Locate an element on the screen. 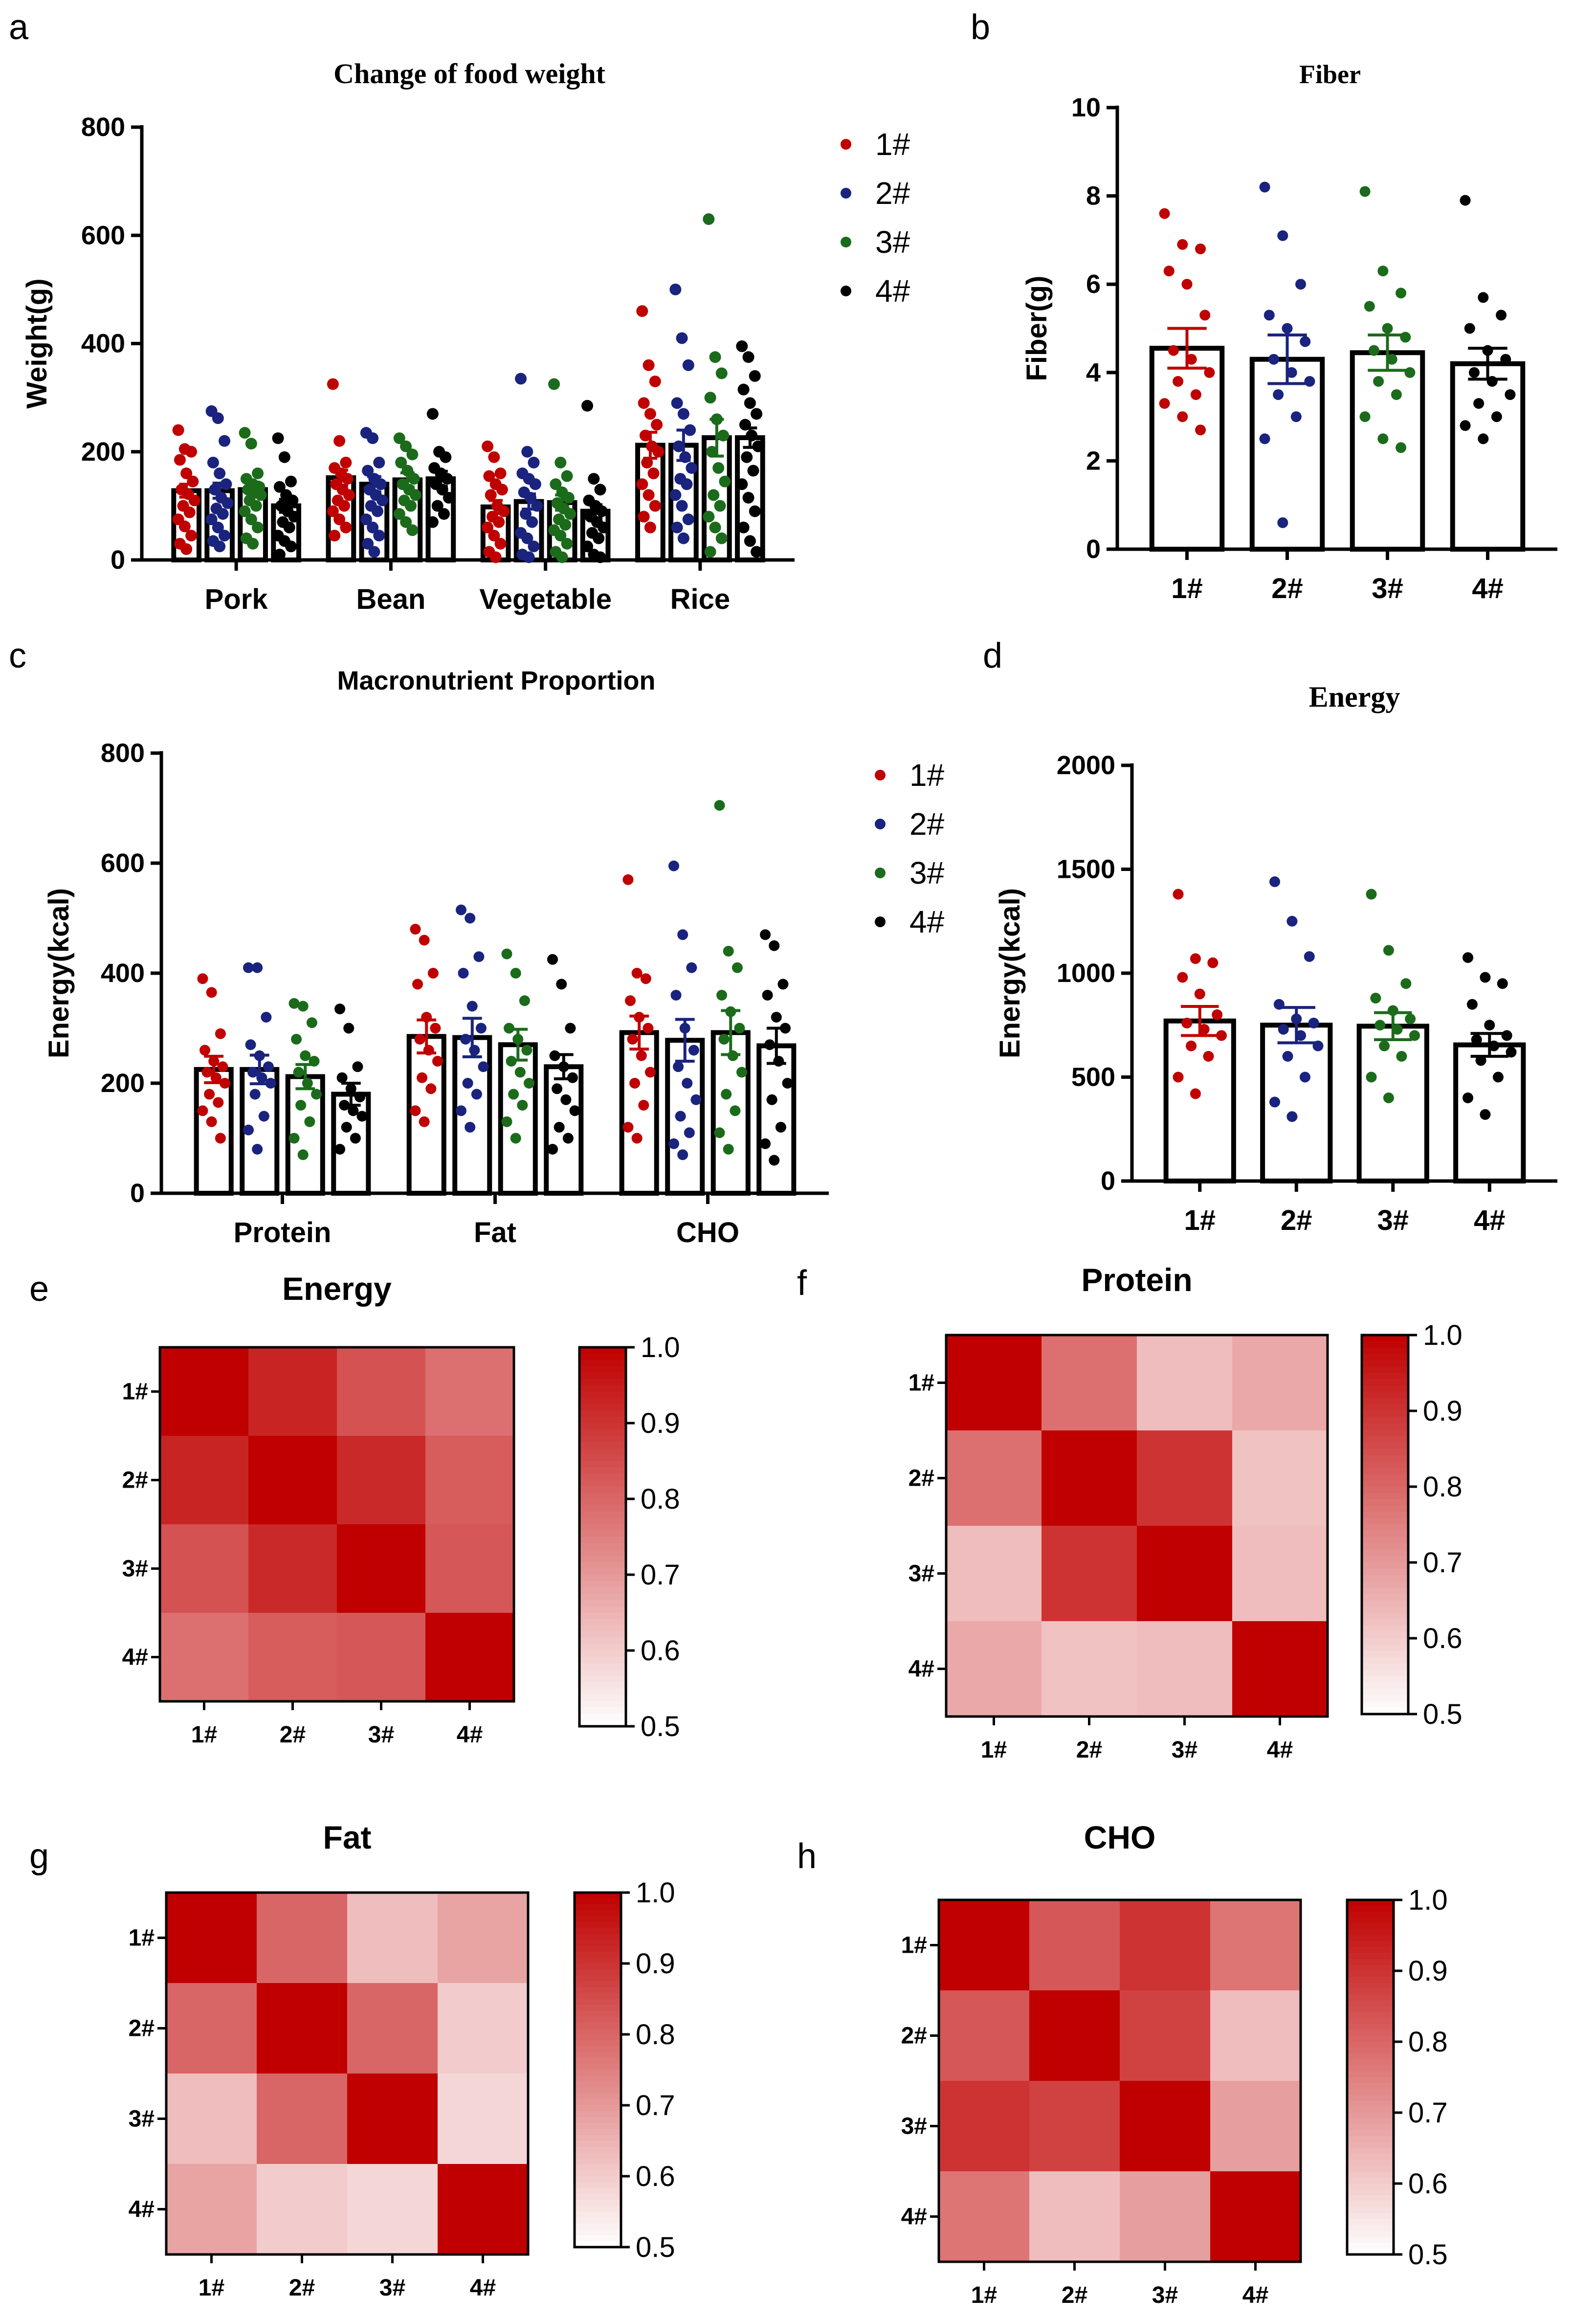  y-axis-label: Fiber(g) is located at coordinates (1037, 328).